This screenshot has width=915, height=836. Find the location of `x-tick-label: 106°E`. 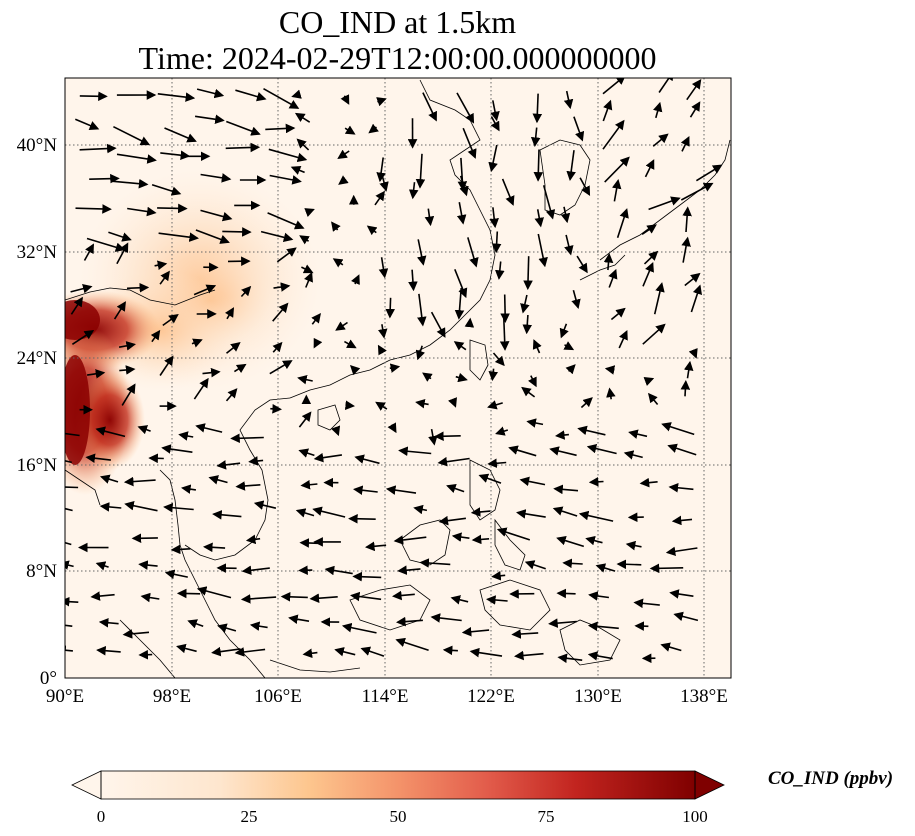

x-tick-label: 106°E is located at coordinates (278, 696).